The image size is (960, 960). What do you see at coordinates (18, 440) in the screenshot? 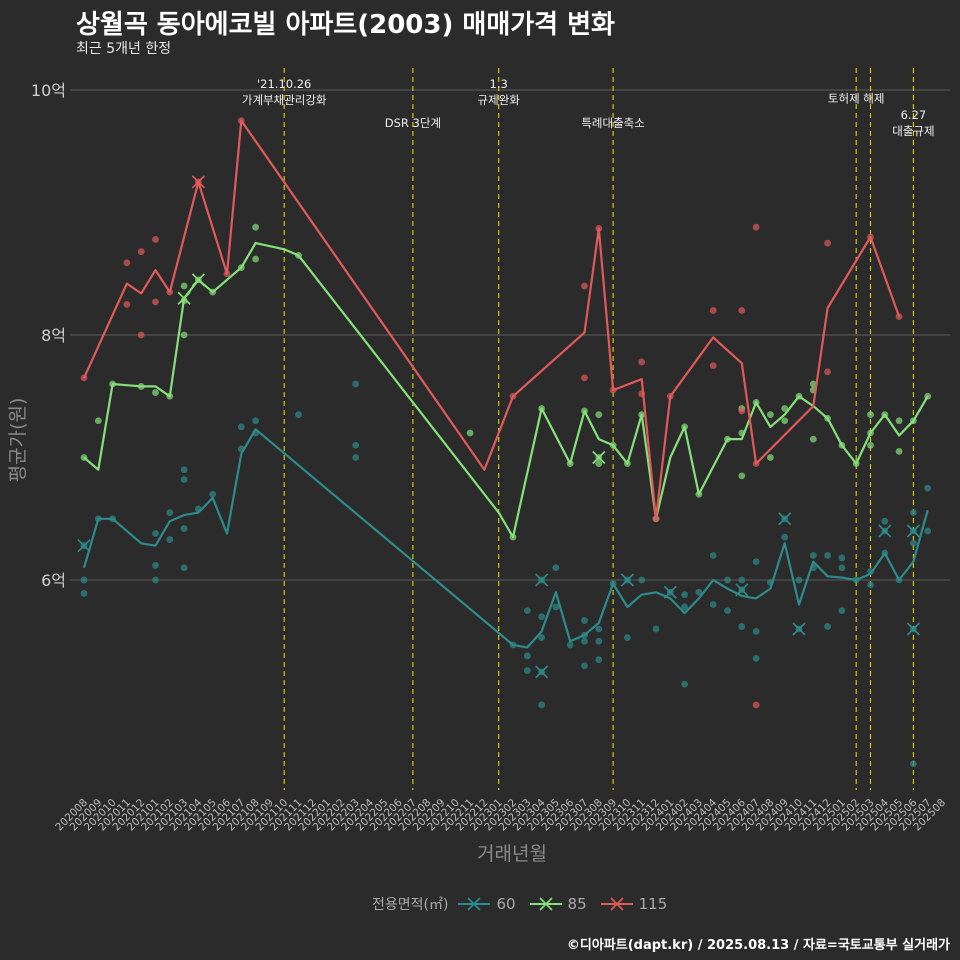
I see `y-axis-title: 평균가(원)` at bounding box center [18, 440].